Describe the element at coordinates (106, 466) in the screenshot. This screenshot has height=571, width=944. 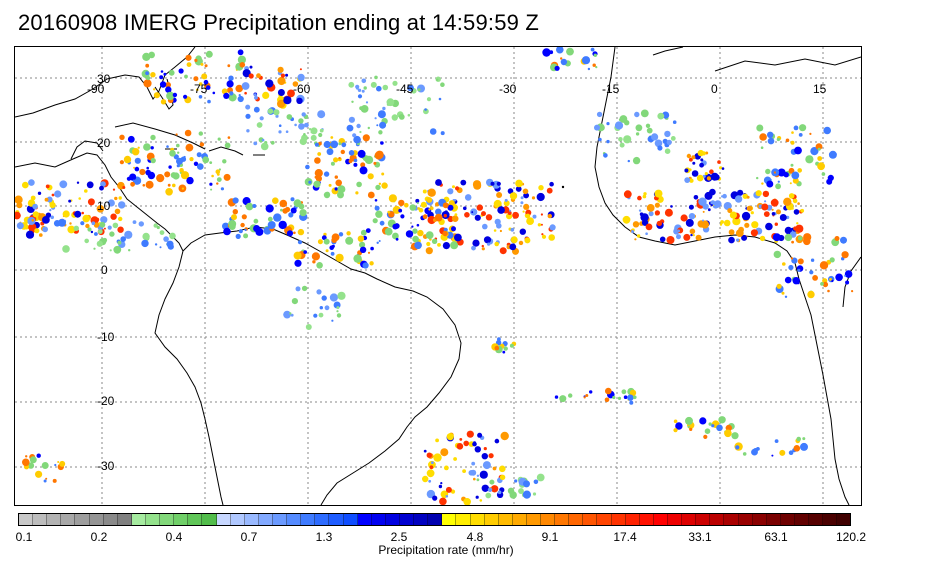
I see `lat-label-30s: -30` at that location.